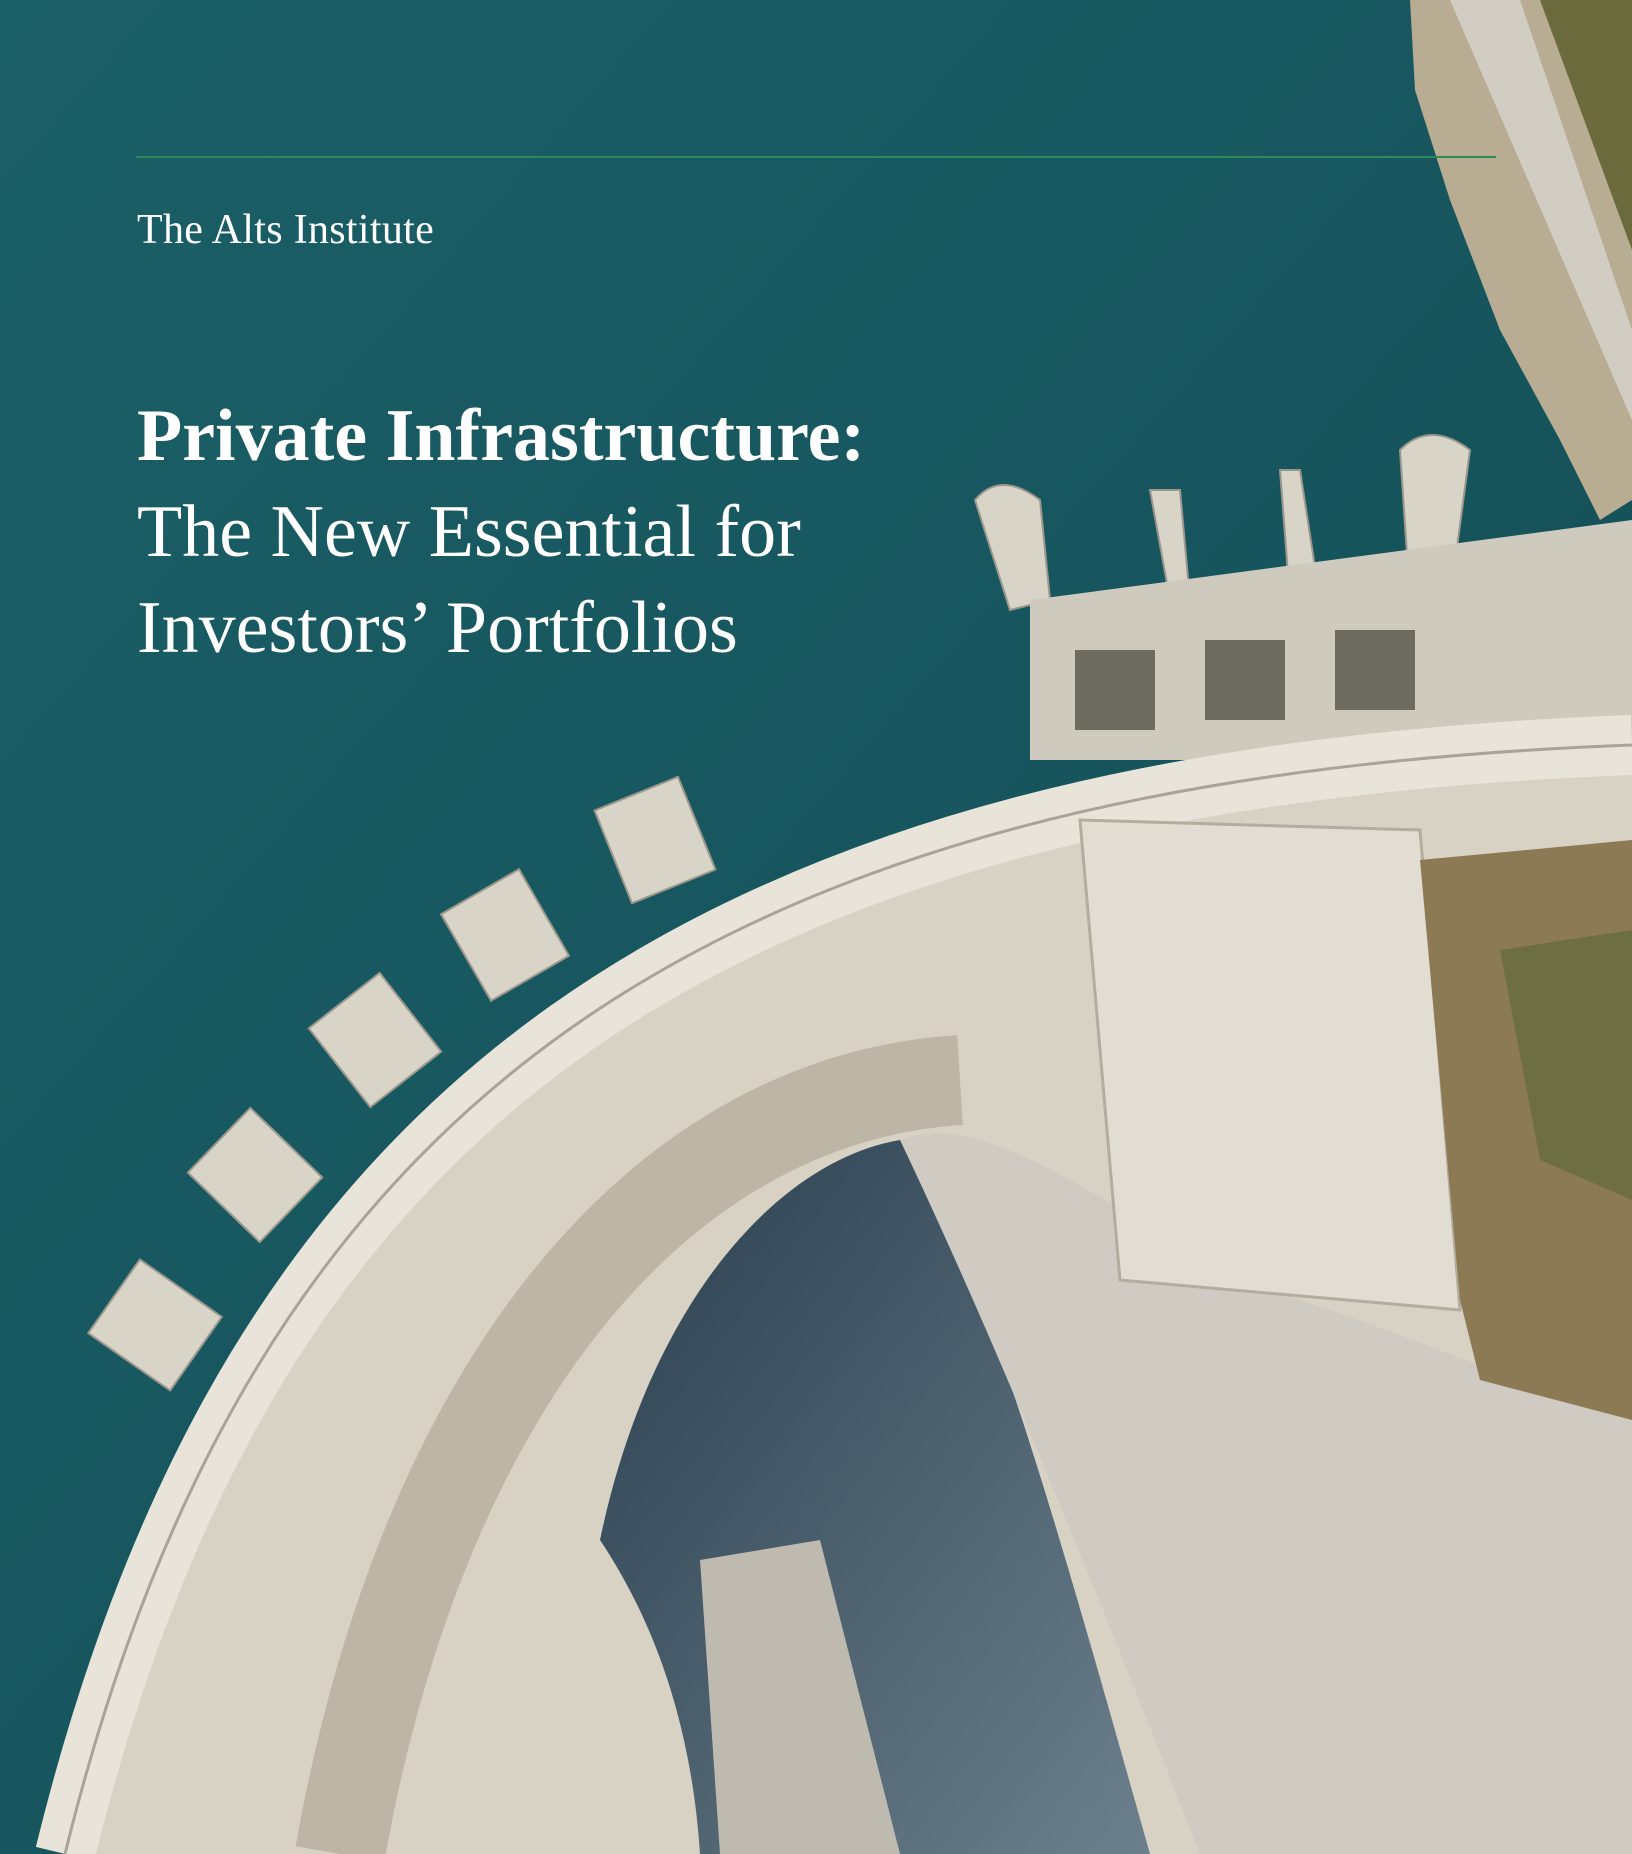  I want to click on shore, so click(1521, 260).